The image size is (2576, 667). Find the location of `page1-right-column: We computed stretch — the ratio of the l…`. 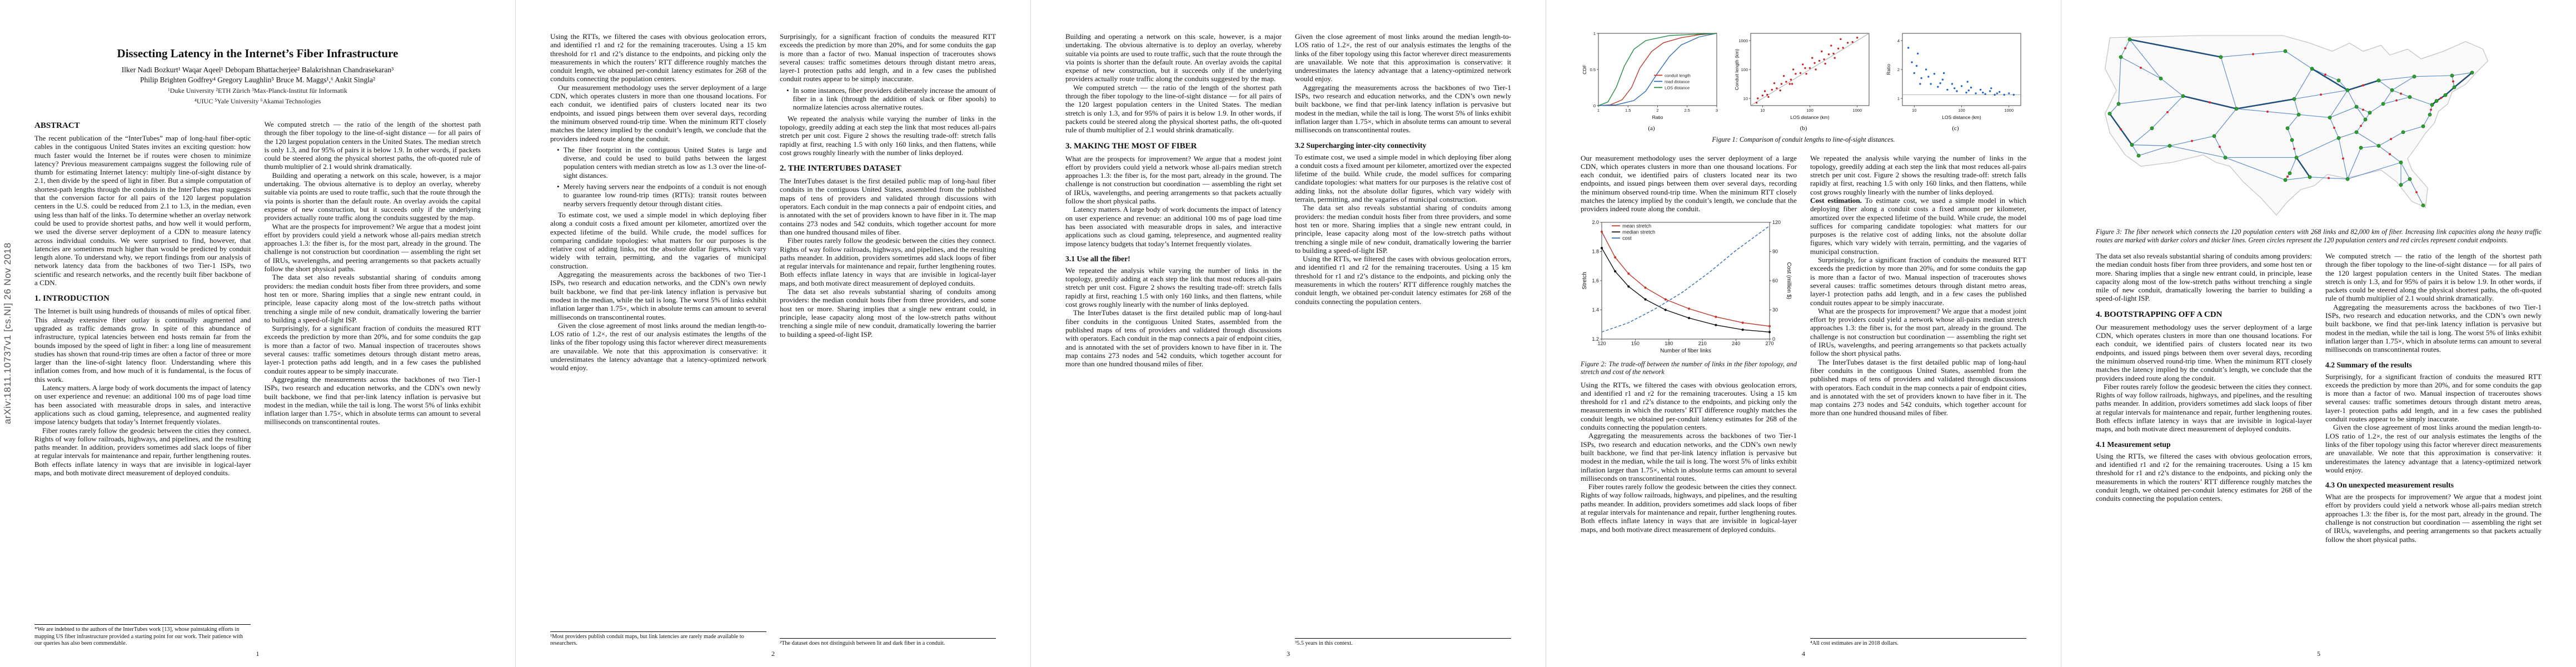

page1-right-column: We computed stretch — the ratio of the l… is located at coordinates (373, 371).